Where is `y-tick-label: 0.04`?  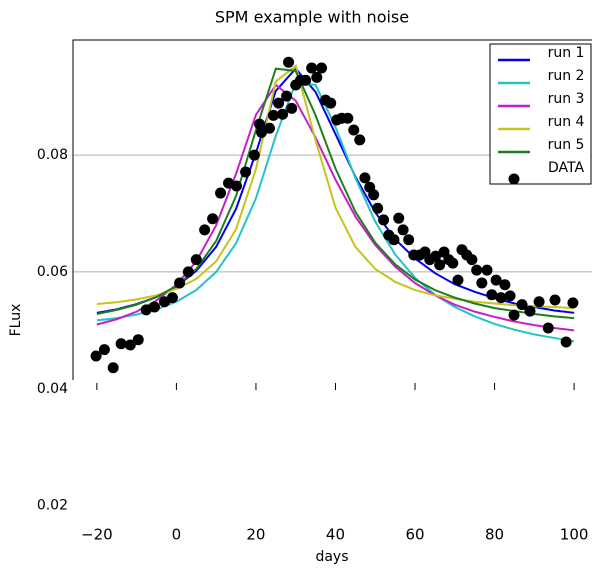
y-tick-label: 0.04 is located at coordinates (52, 389).